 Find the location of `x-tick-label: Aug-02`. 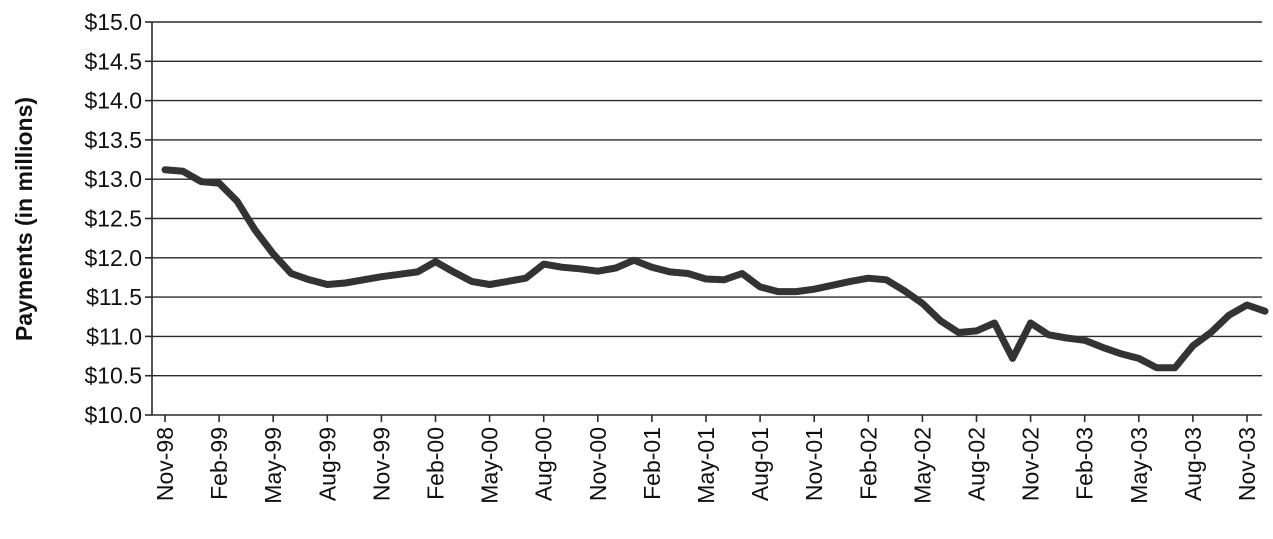

x-tick-label: Aug-02 is located at coordinates (977, 464).